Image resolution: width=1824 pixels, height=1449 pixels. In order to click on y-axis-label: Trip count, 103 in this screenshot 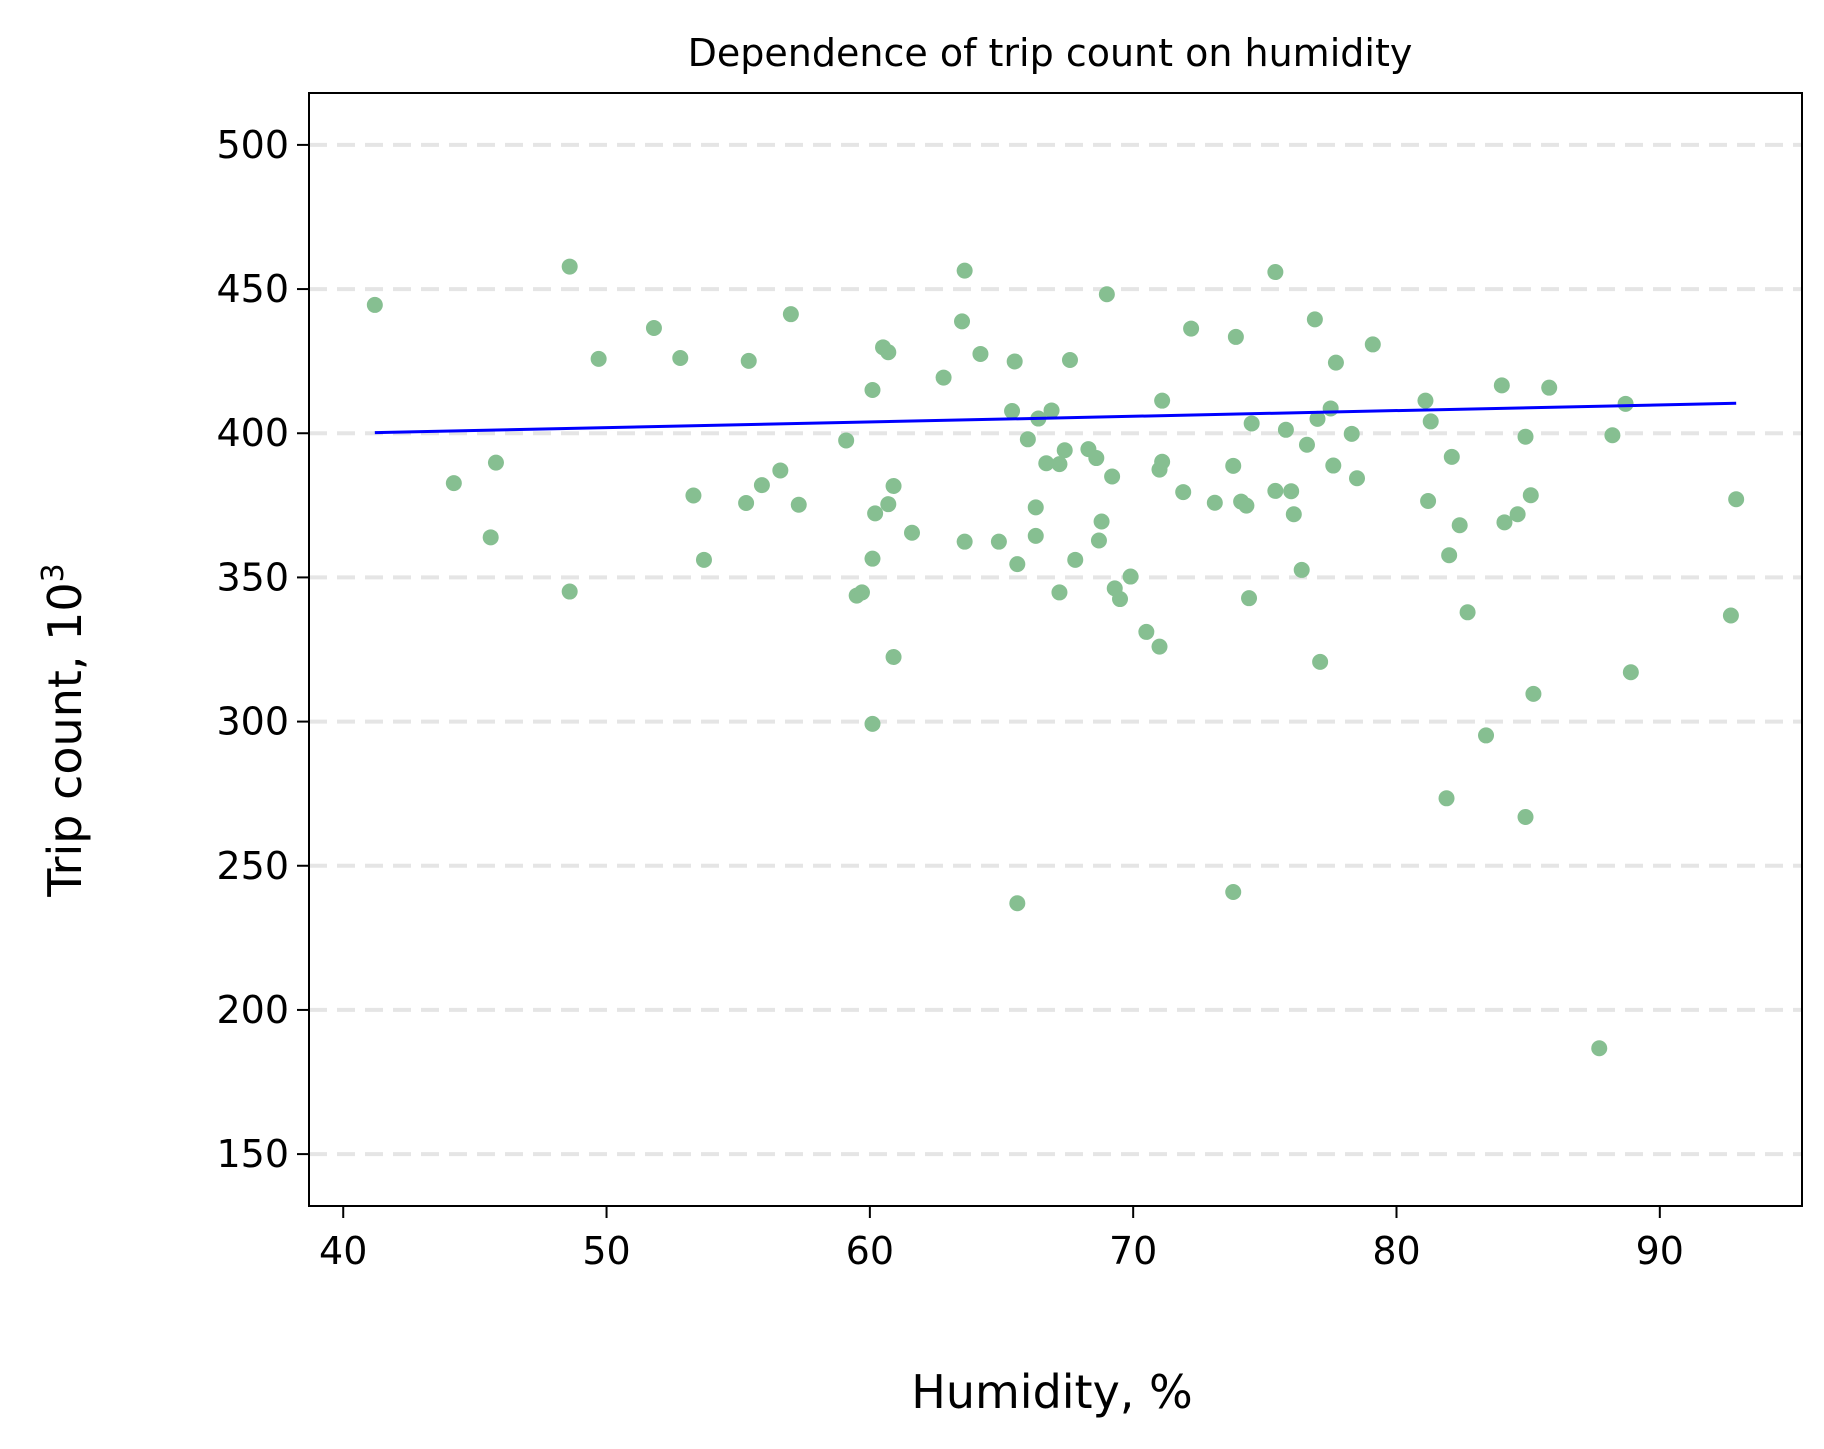, I will do `click(64, 730)`.